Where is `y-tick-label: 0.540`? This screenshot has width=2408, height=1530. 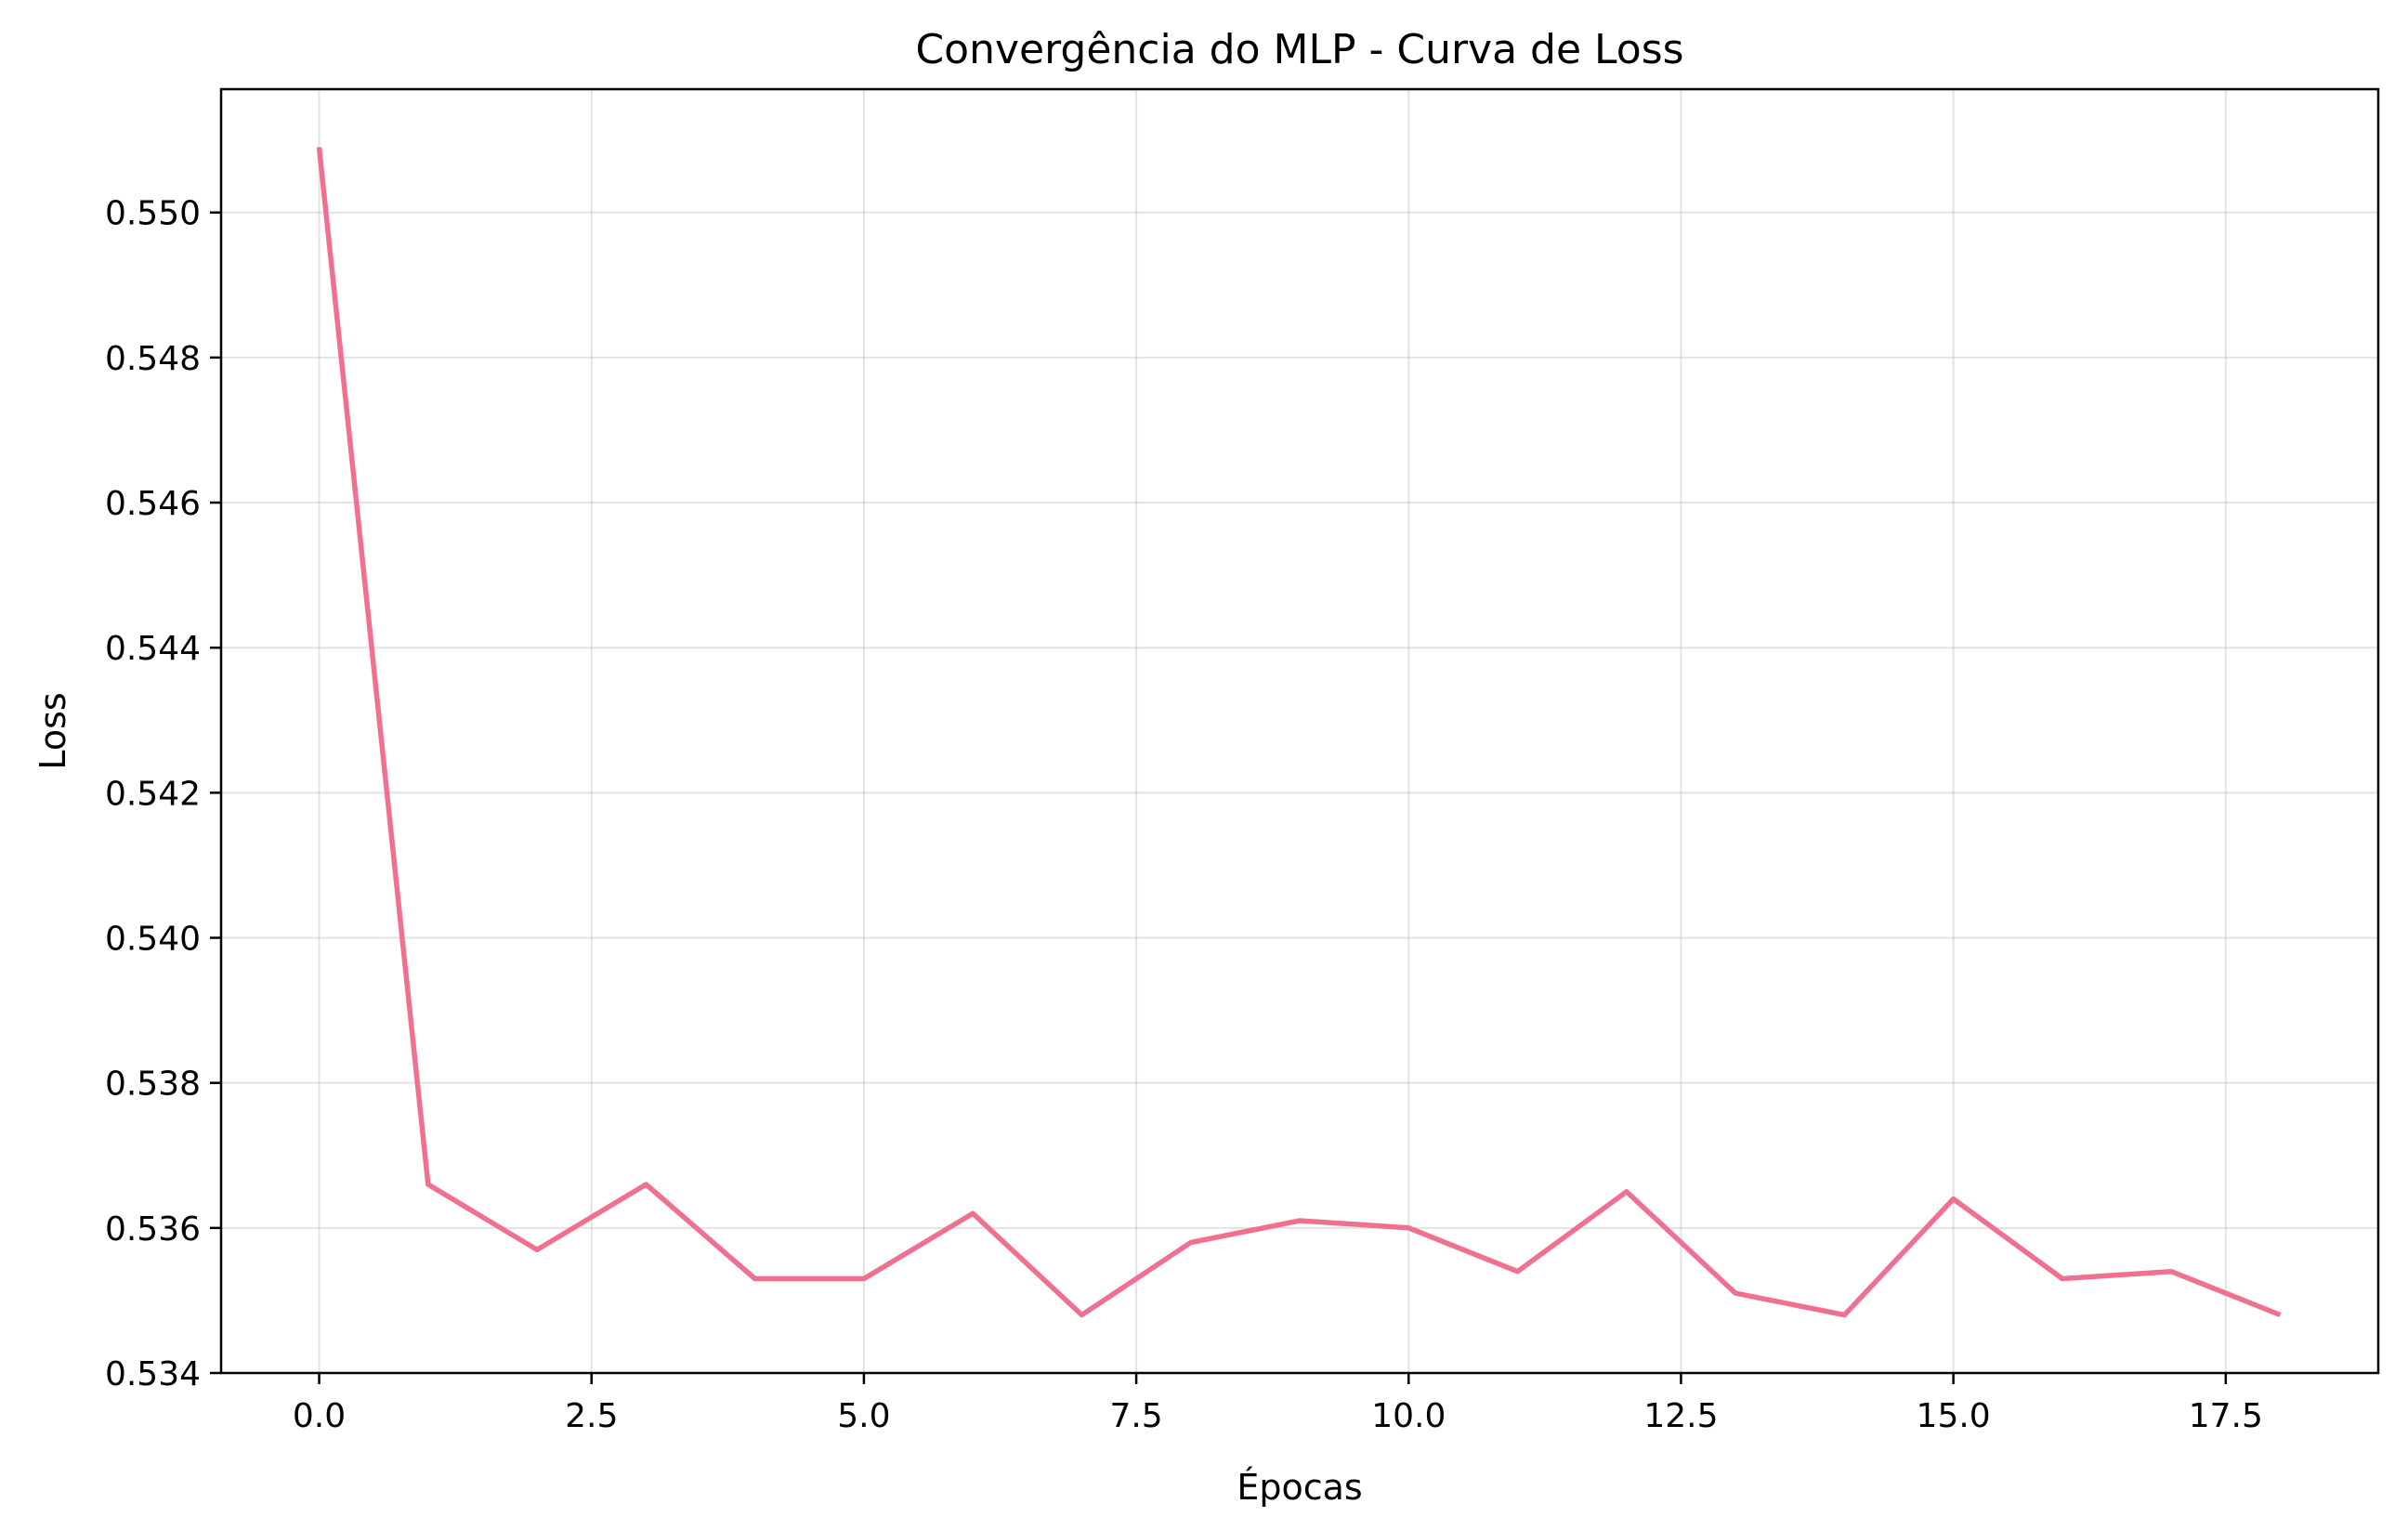
y-tick-label: 0.540 is located at coordinates (153, 940).